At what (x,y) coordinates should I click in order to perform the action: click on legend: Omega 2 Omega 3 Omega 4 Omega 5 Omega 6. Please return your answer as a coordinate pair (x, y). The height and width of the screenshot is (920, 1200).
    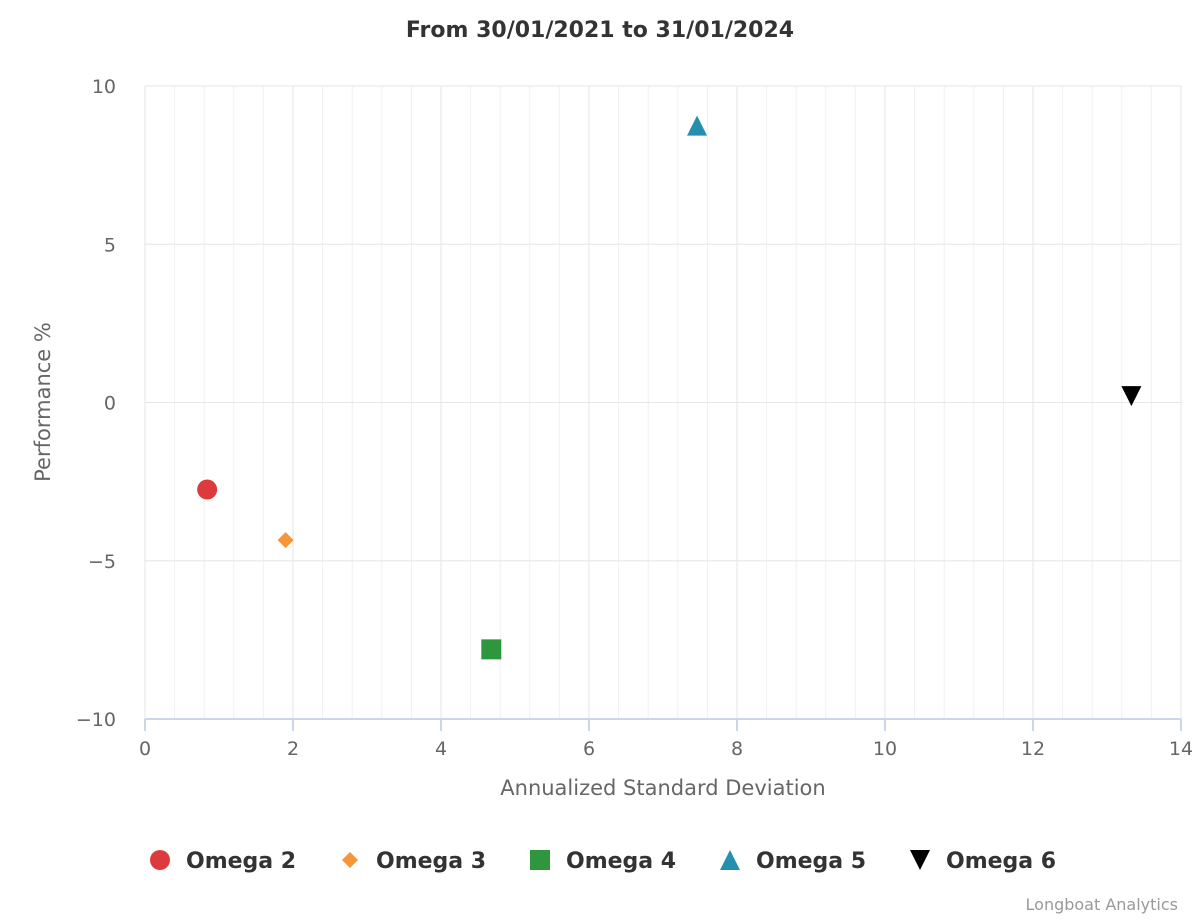
    Looking at the image, I should click on (603, 861).